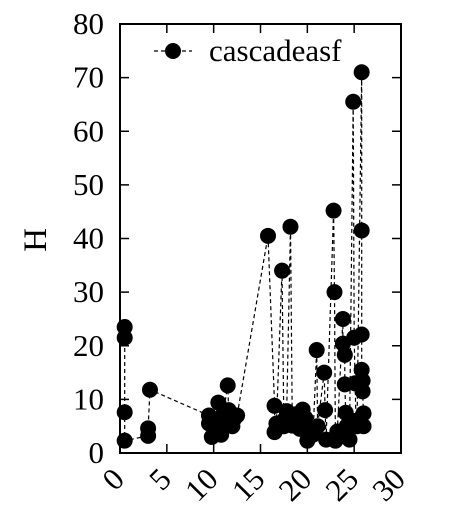 The width and height of the screenshot is (473, 521). Describe the element at coordinates (88, 398) in the screenshot. I see `y-tick-label: 10` at that location.